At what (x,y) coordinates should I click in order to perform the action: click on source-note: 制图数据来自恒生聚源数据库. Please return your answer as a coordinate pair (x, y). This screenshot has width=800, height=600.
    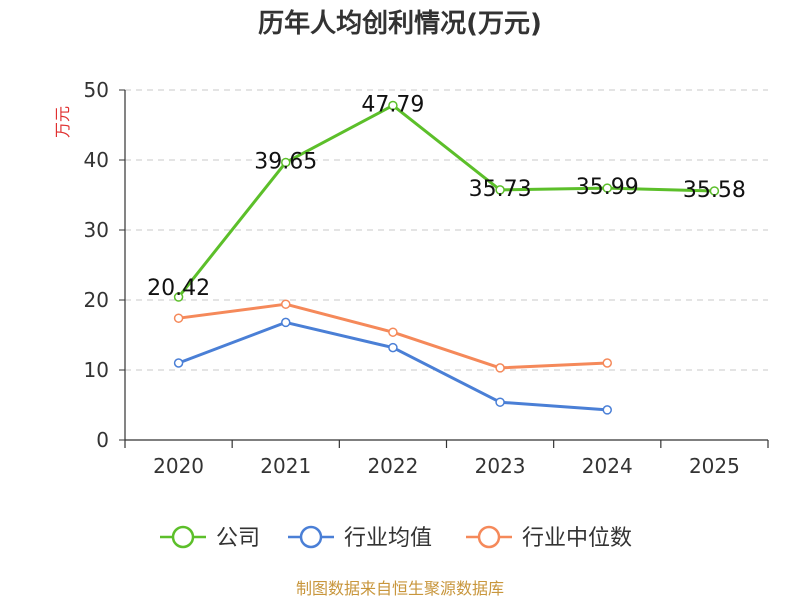
    Looking at the image, I should click on (400, 588).